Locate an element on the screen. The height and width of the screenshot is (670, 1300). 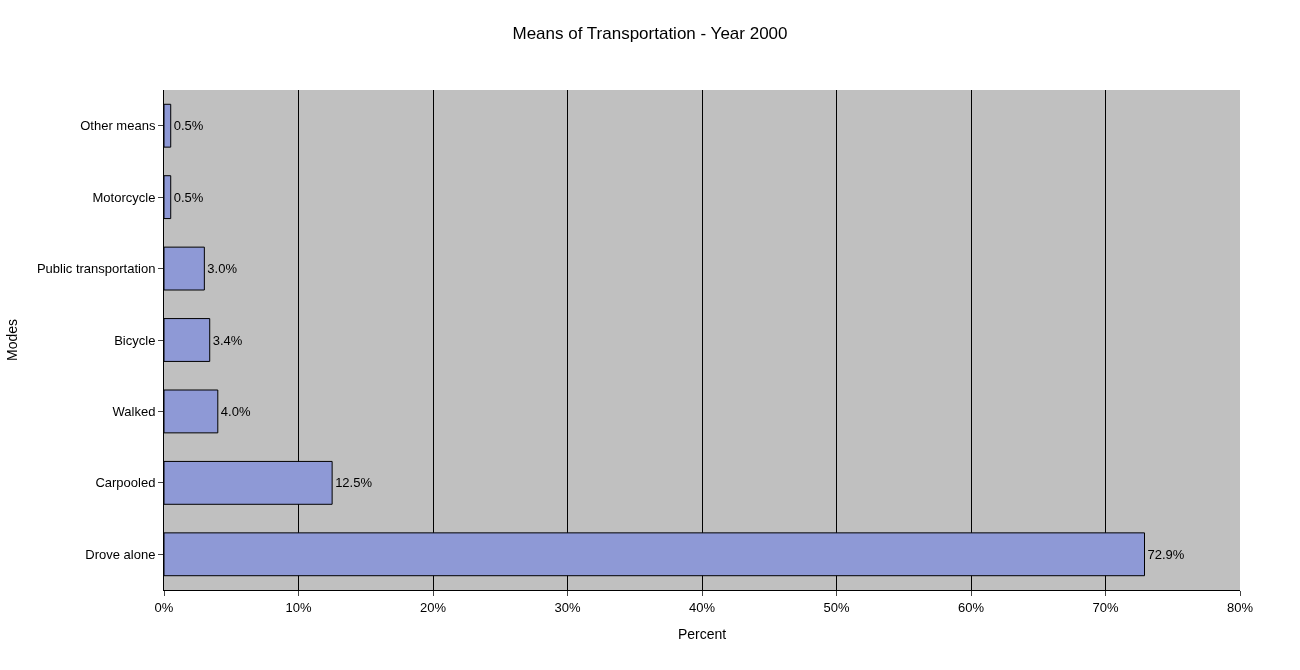
y-tick-label: Walked is located at coordinates (134, 411).